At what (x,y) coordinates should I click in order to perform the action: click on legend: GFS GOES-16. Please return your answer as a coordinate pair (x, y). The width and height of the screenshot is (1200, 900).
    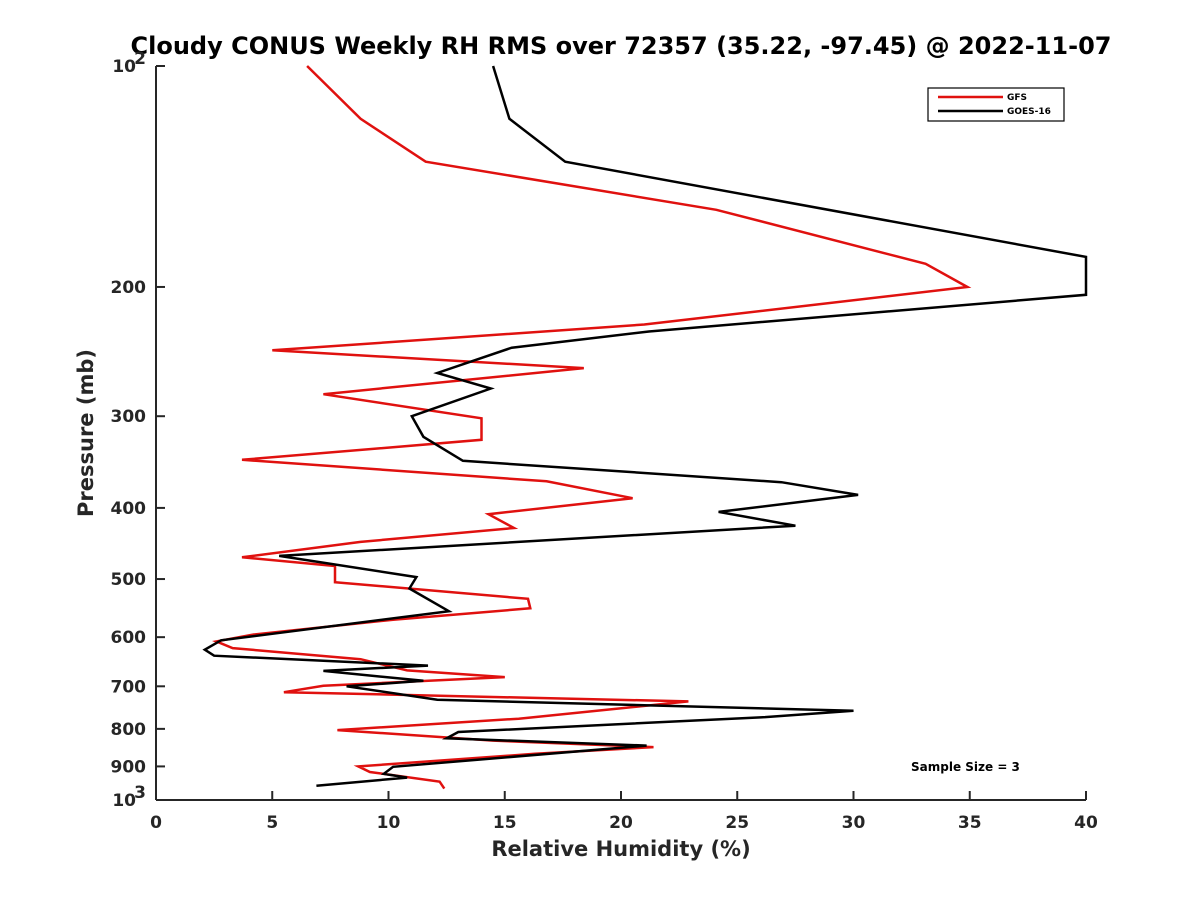
    Looking at the image, I should click on (996, 104).